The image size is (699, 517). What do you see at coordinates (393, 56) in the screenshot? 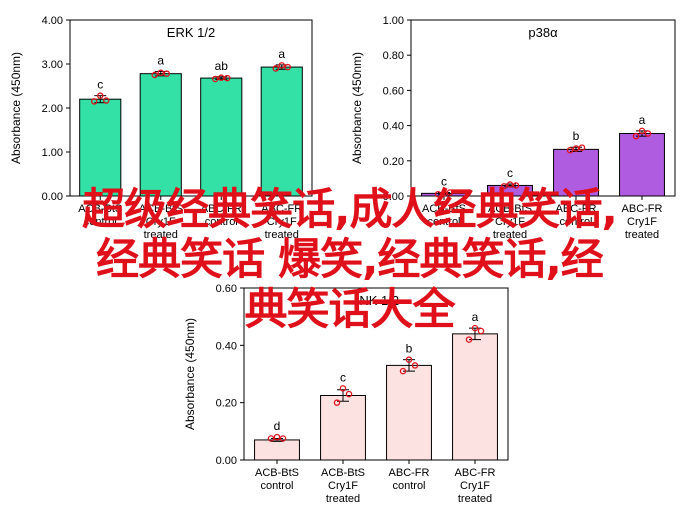
I see `y-tick-label: 0.80` at bounding box center [393, 56].